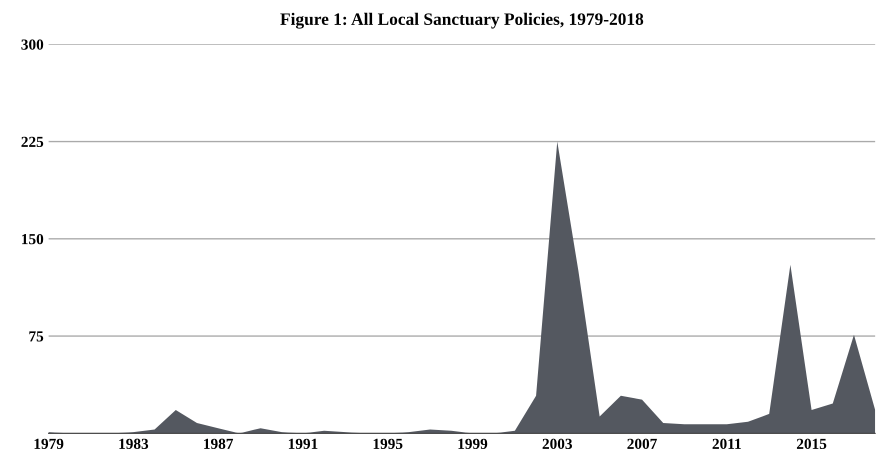 Image resolution: width=884 pixels, height=466 pixels. What do you see at coordinates (303, 443) in the screenshot?
I see `x-tick-label: 1991` at bounding box center [303, 443].